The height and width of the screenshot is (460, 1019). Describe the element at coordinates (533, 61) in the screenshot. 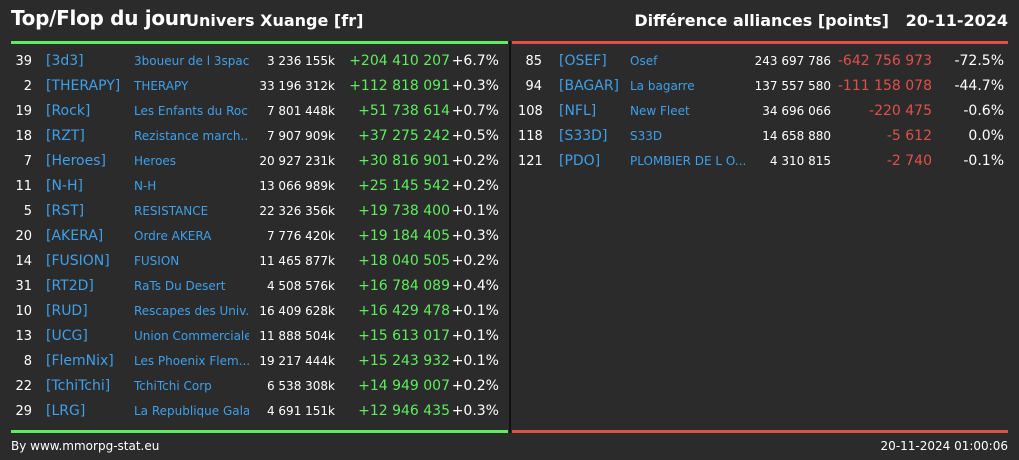

I see `alliance-rank: 85` at that location.